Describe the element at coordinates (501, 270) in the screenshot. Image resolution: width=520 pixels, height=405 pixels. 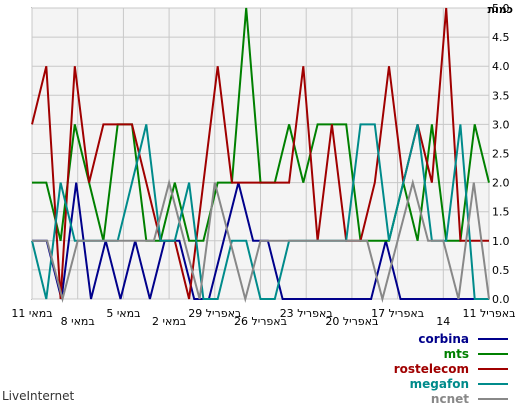
I see `y-tick-label: 0.5` at that location.